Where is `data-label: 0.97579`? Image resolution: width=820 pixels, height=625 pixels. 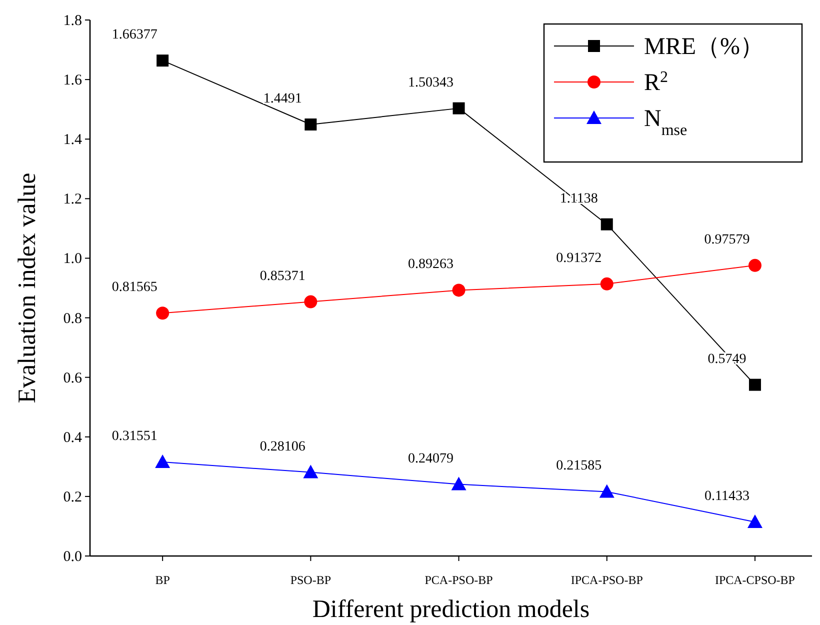
data-label: 0.97579 is located at coordinates (727, 240).